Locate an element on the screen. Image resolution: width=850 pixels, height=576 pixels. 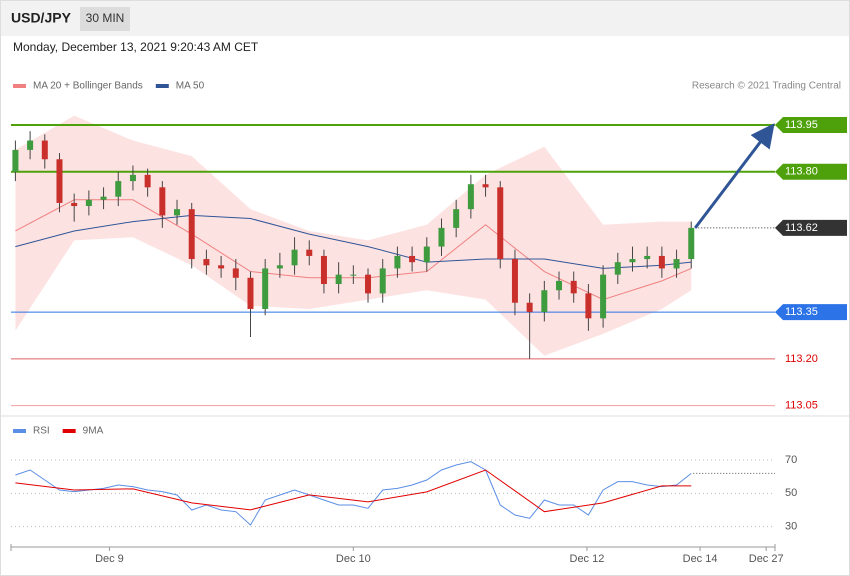
timeframe: 30 MIN is located at coordinates (105, 18).